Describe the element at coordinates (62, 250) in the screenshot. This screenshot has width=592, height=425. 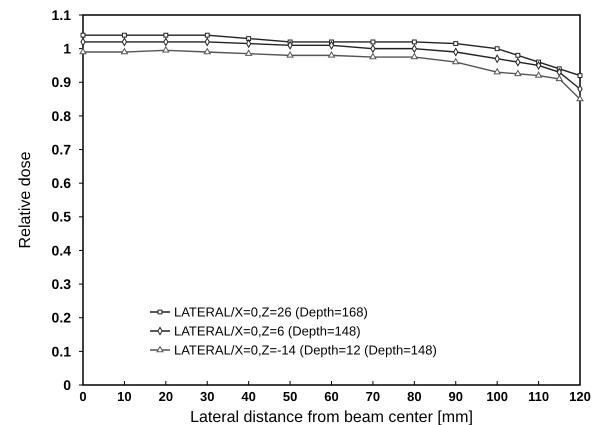
I see `y-tick-label: 0.4` at that location.